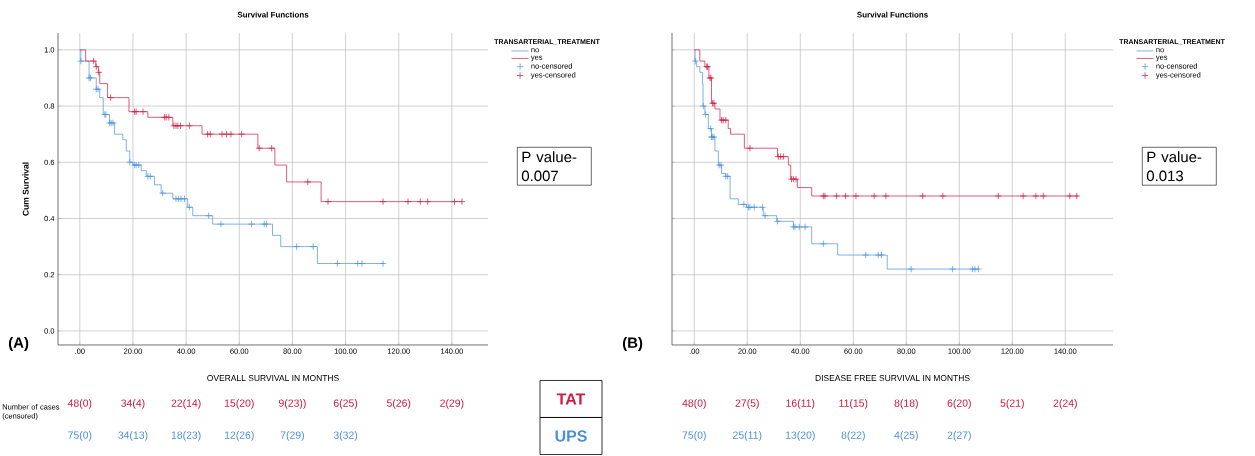 The height and width of the screenshot is (456, 1255). I want to click on text: 34(4), so click(133, 404).